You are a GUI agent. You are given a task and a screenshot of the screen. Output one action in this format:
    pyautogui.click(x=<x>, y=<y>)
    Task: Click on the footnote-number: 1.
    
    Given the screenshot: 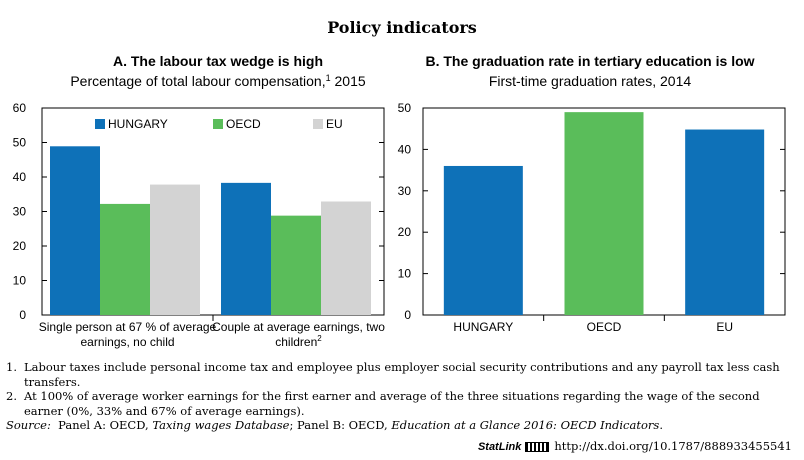 What is the action you would take?
    pyautogui.click(x=11, y=367)
    